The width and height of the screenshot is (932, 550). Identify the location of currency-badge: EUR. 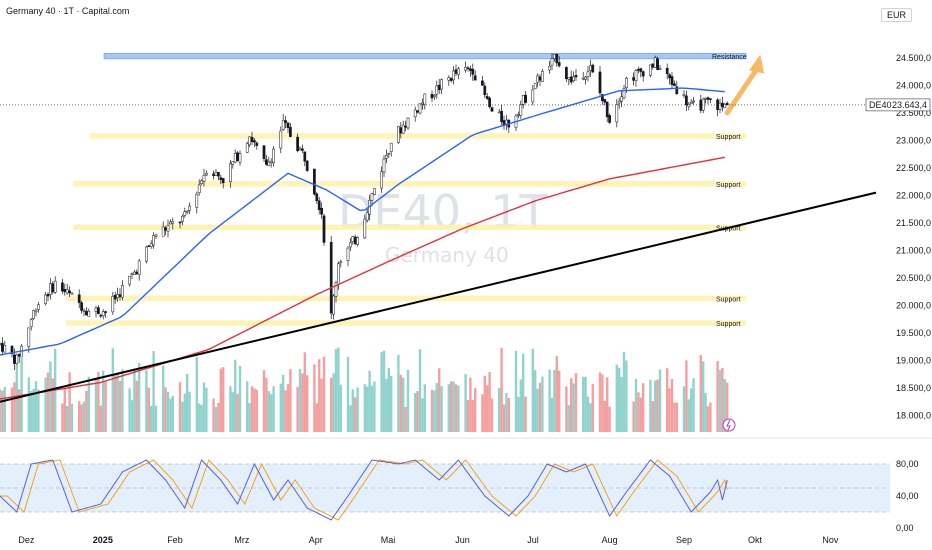
(896, 15).